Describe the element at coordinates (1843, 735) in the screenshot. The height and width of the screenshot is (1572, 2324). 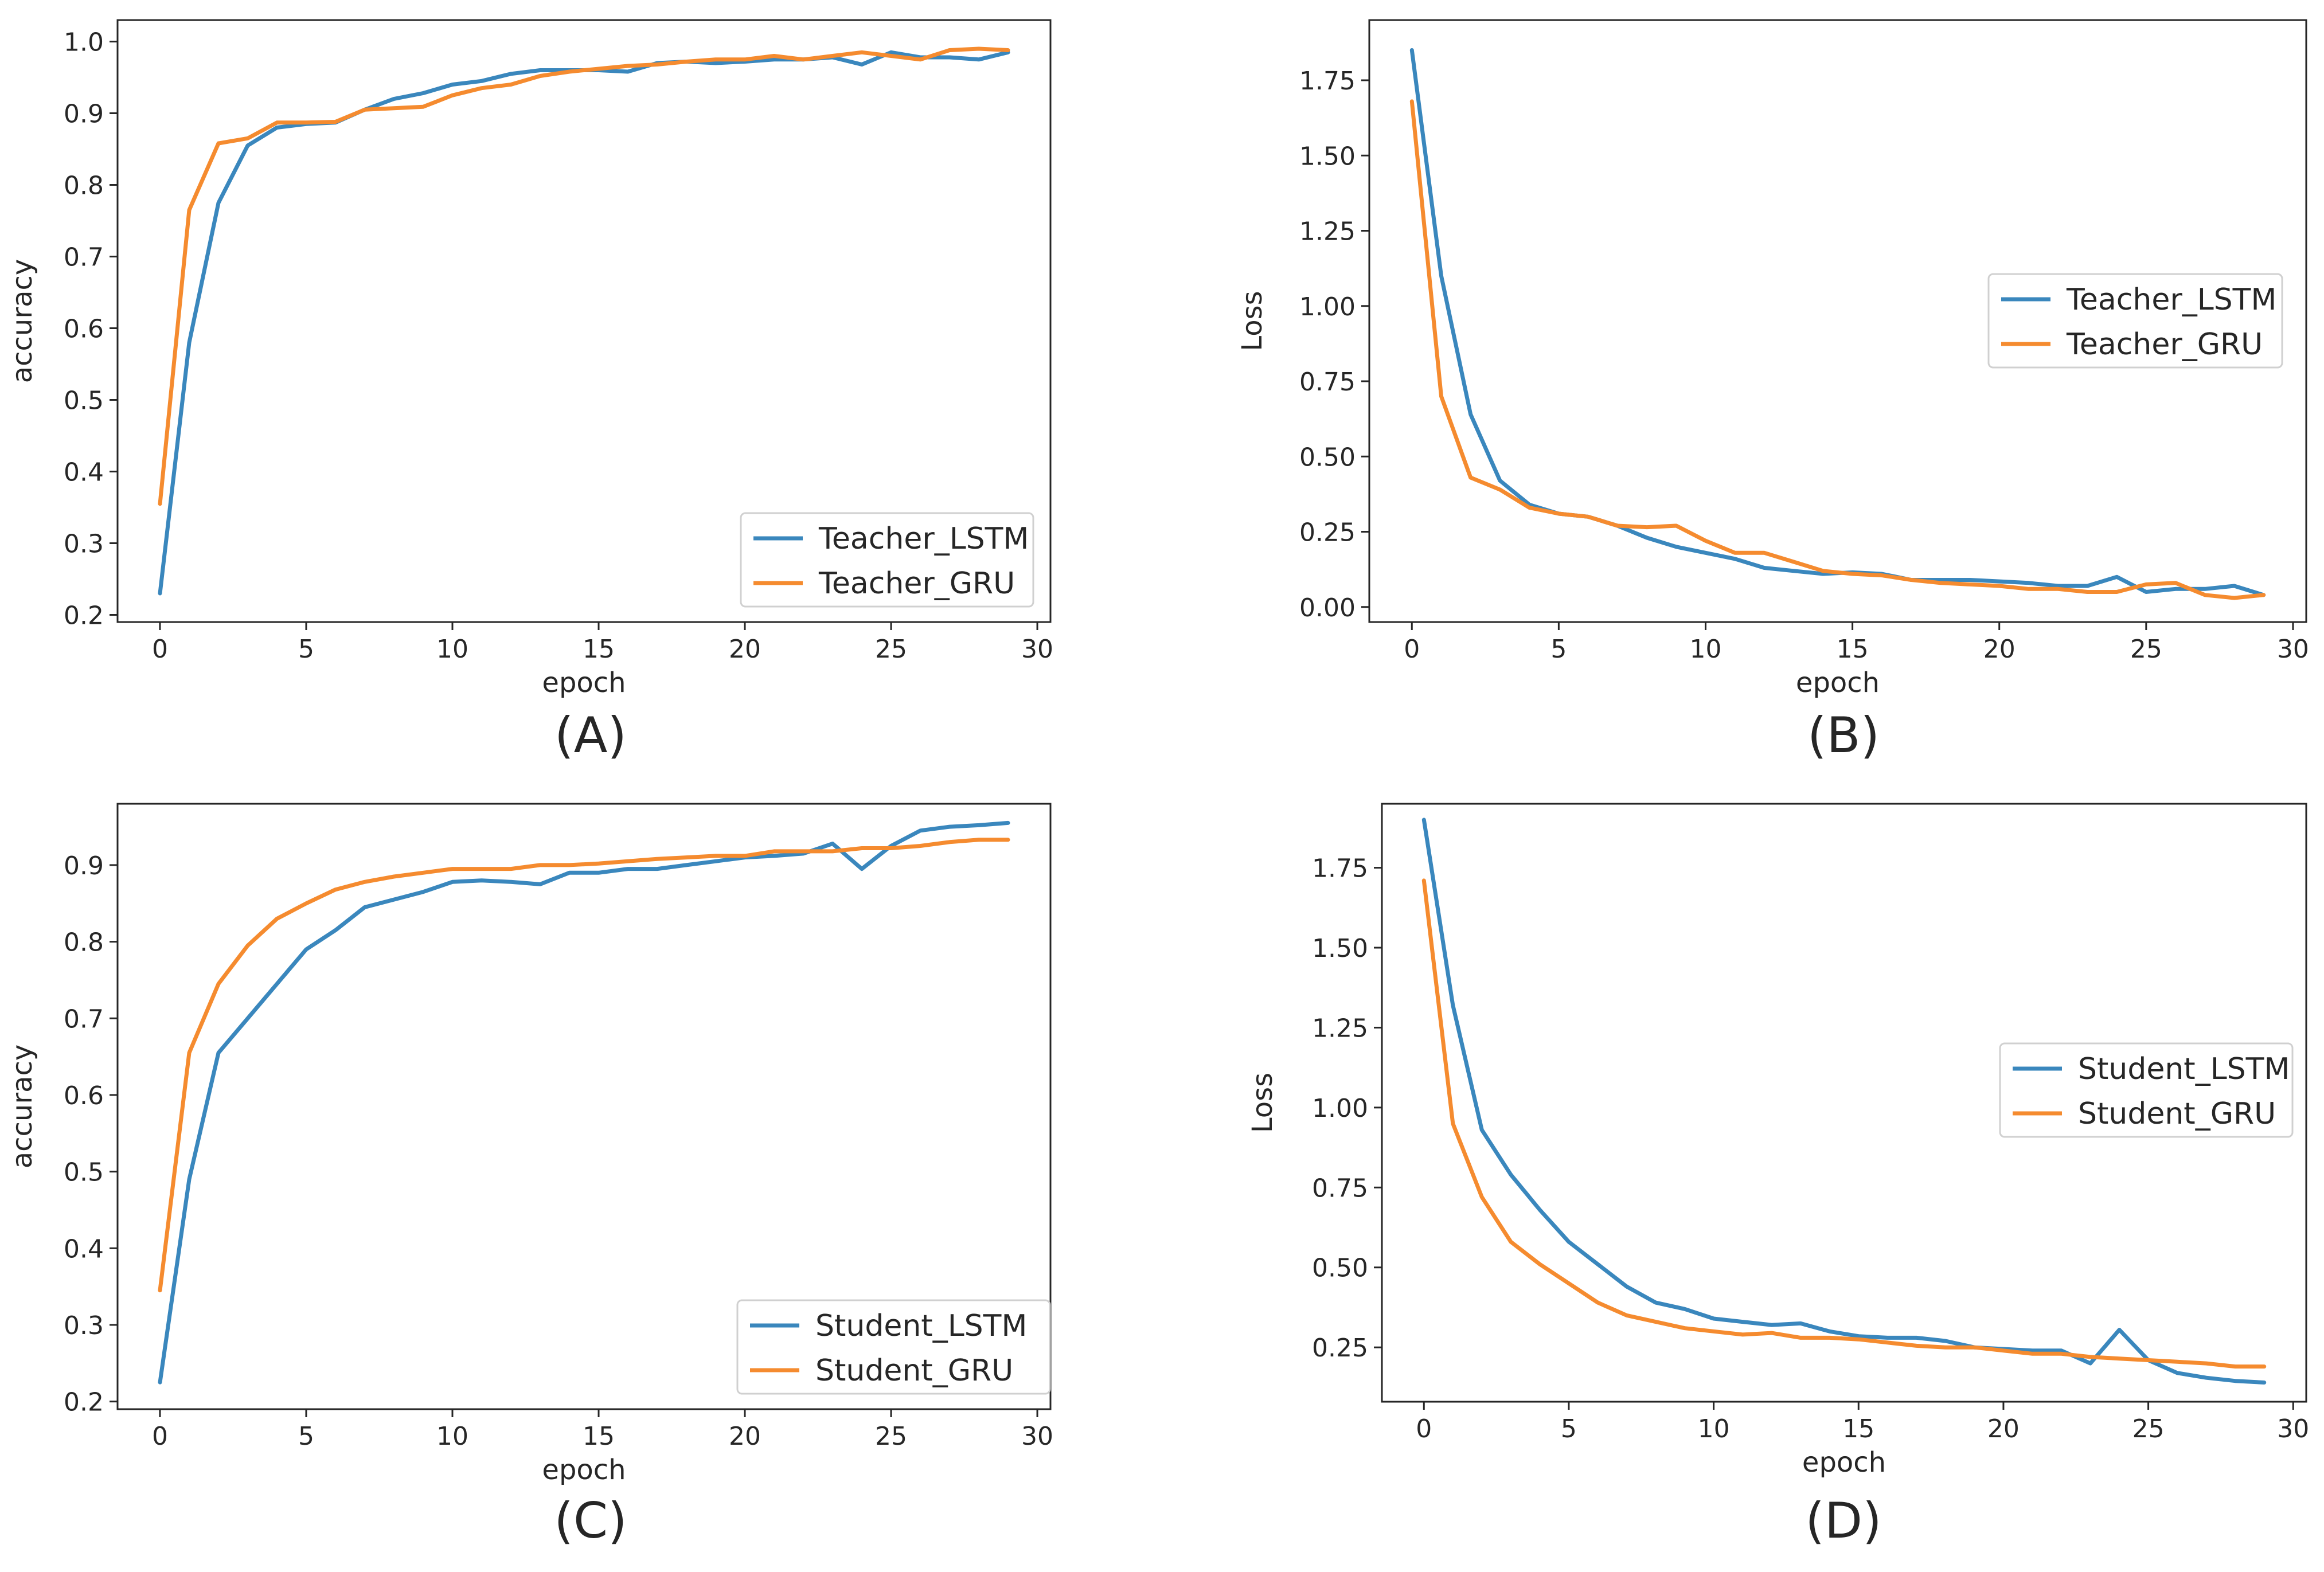
I see `panel-caption: (B)` at that location.